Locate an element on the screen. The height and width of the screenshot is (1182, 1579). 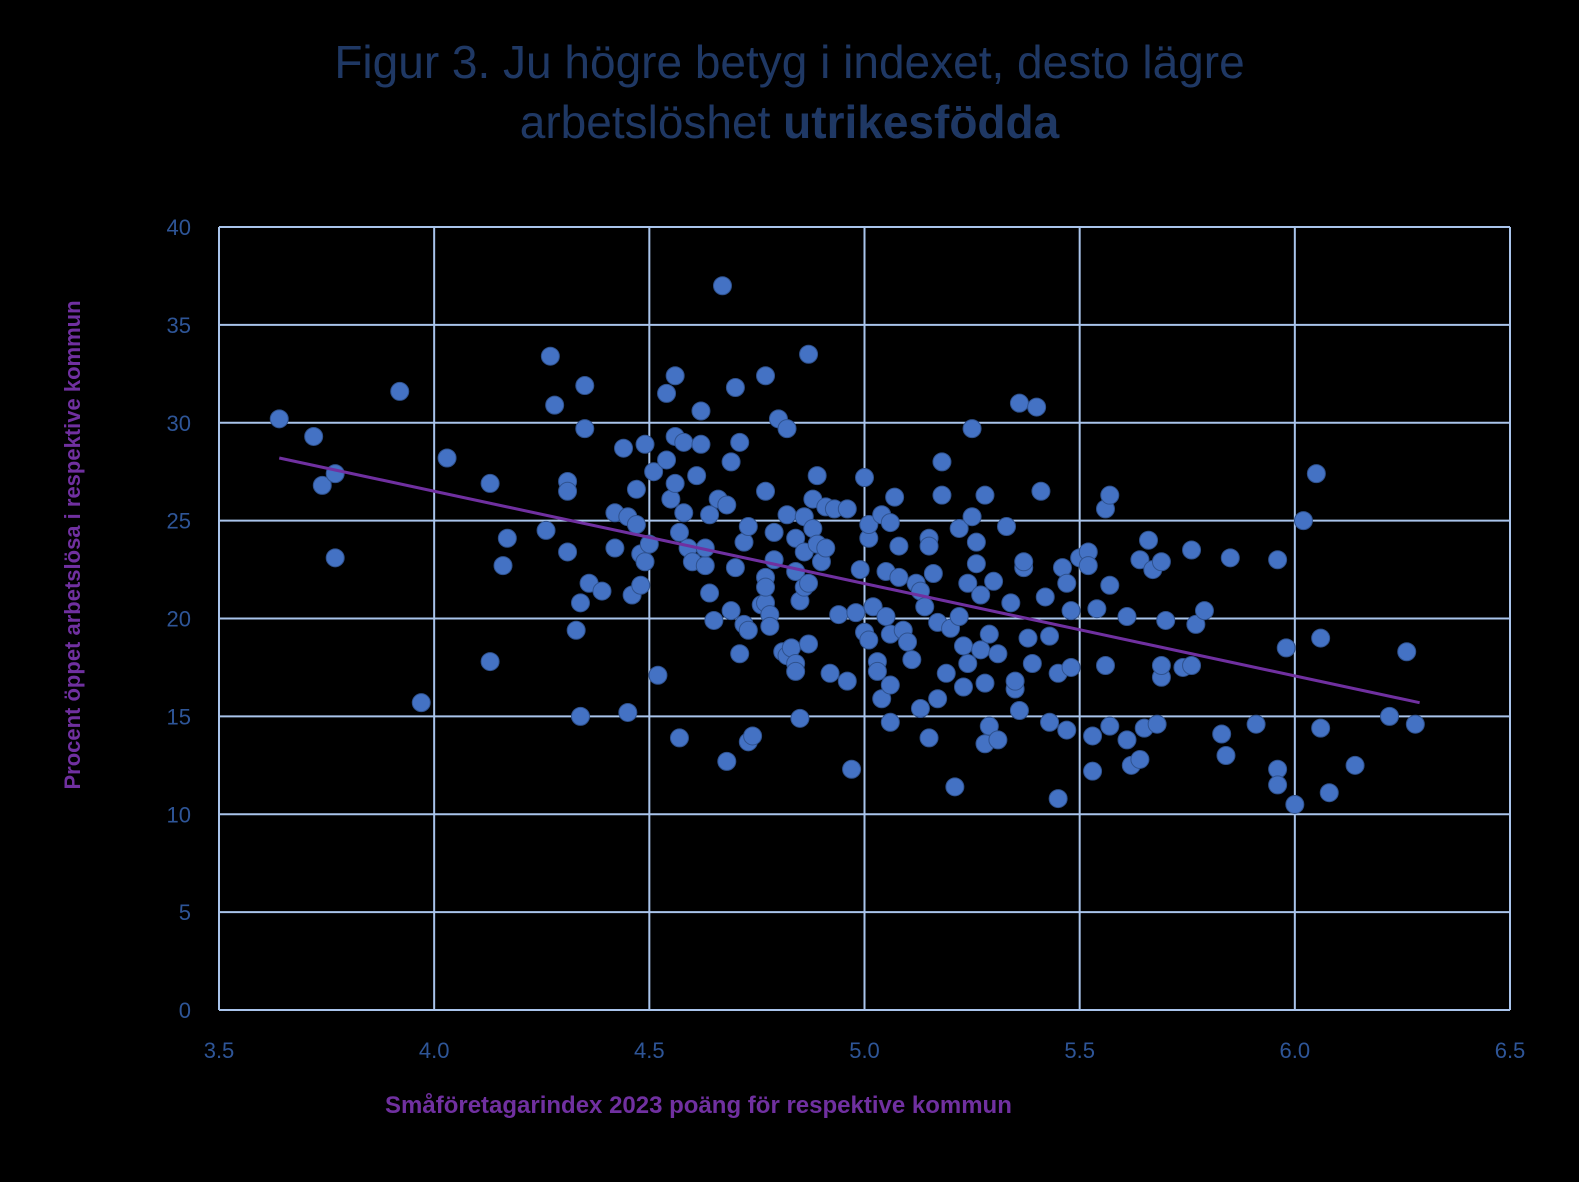
title-line-2-regular: arbetslöshet is located at coordinates (651, 122).